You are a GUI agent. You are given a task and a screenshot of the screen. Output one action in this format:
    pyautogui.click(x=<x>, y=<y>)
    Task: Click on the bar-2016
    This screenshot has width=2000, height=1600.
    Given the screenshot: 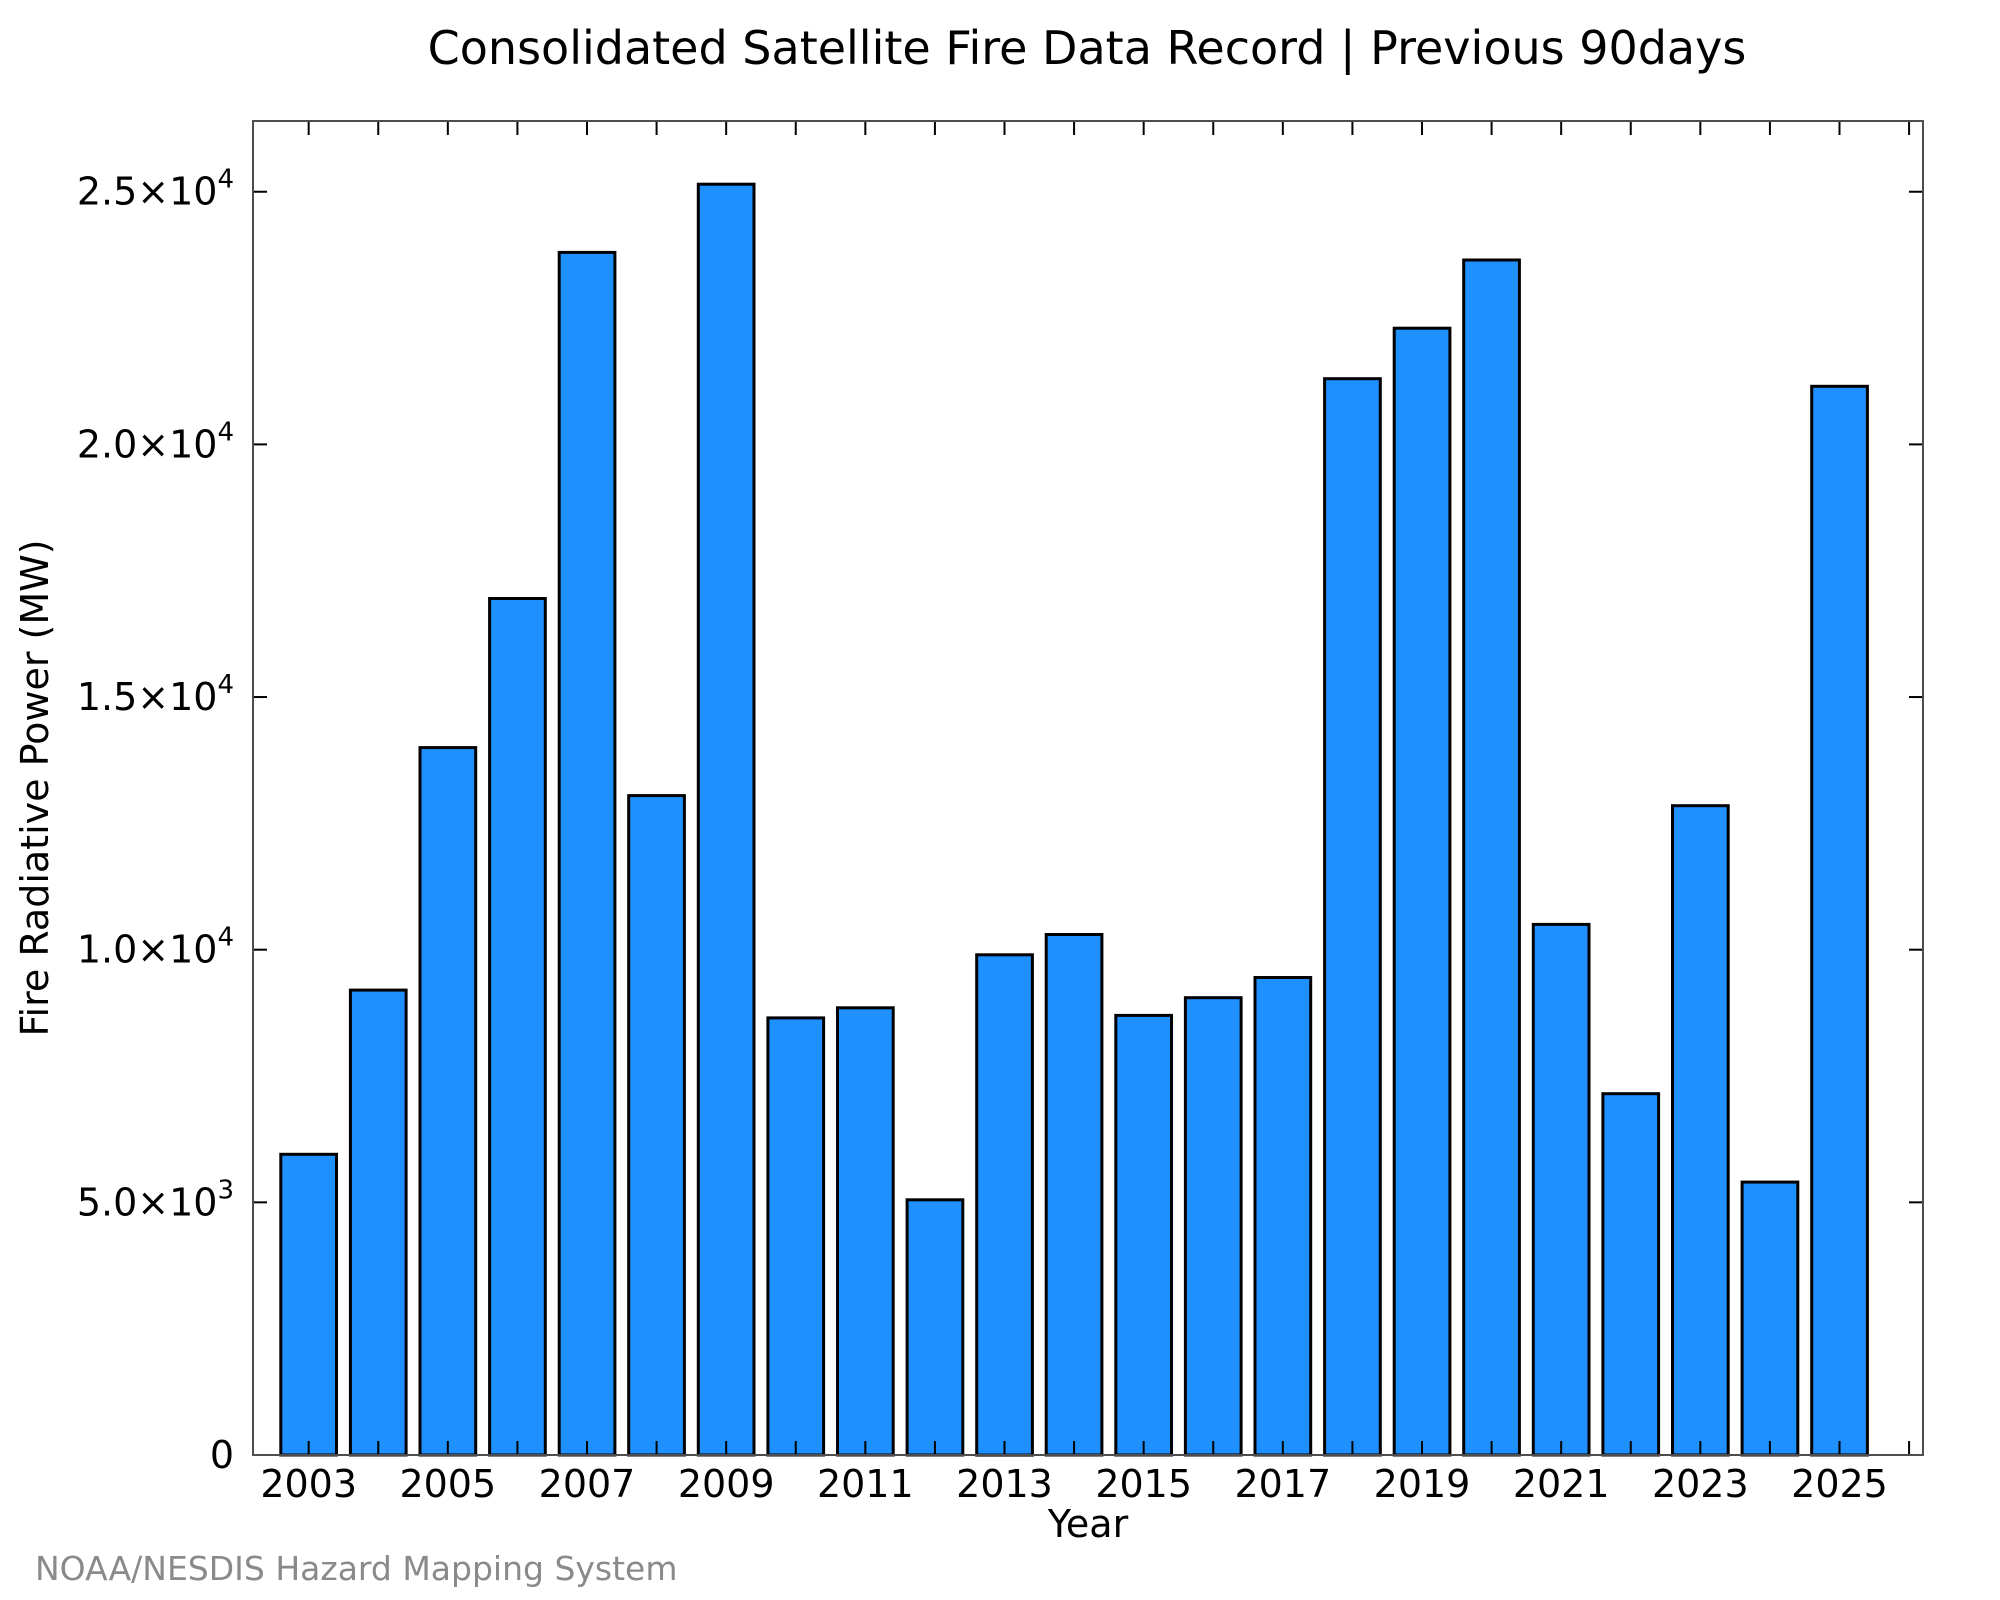 What is the action you would take?
    pyautogui.click(x=1213, y=1226)
    